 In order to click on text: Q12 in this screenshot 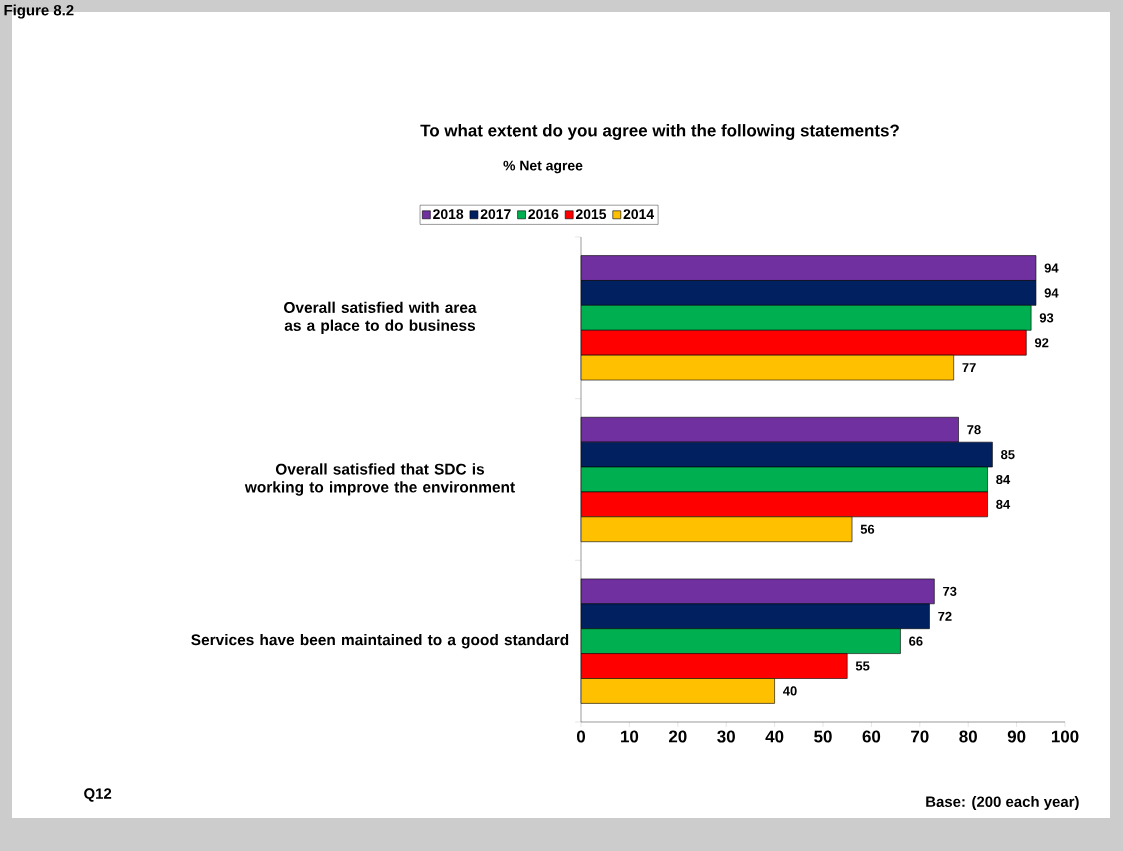, I will do `click(98, 795)`.